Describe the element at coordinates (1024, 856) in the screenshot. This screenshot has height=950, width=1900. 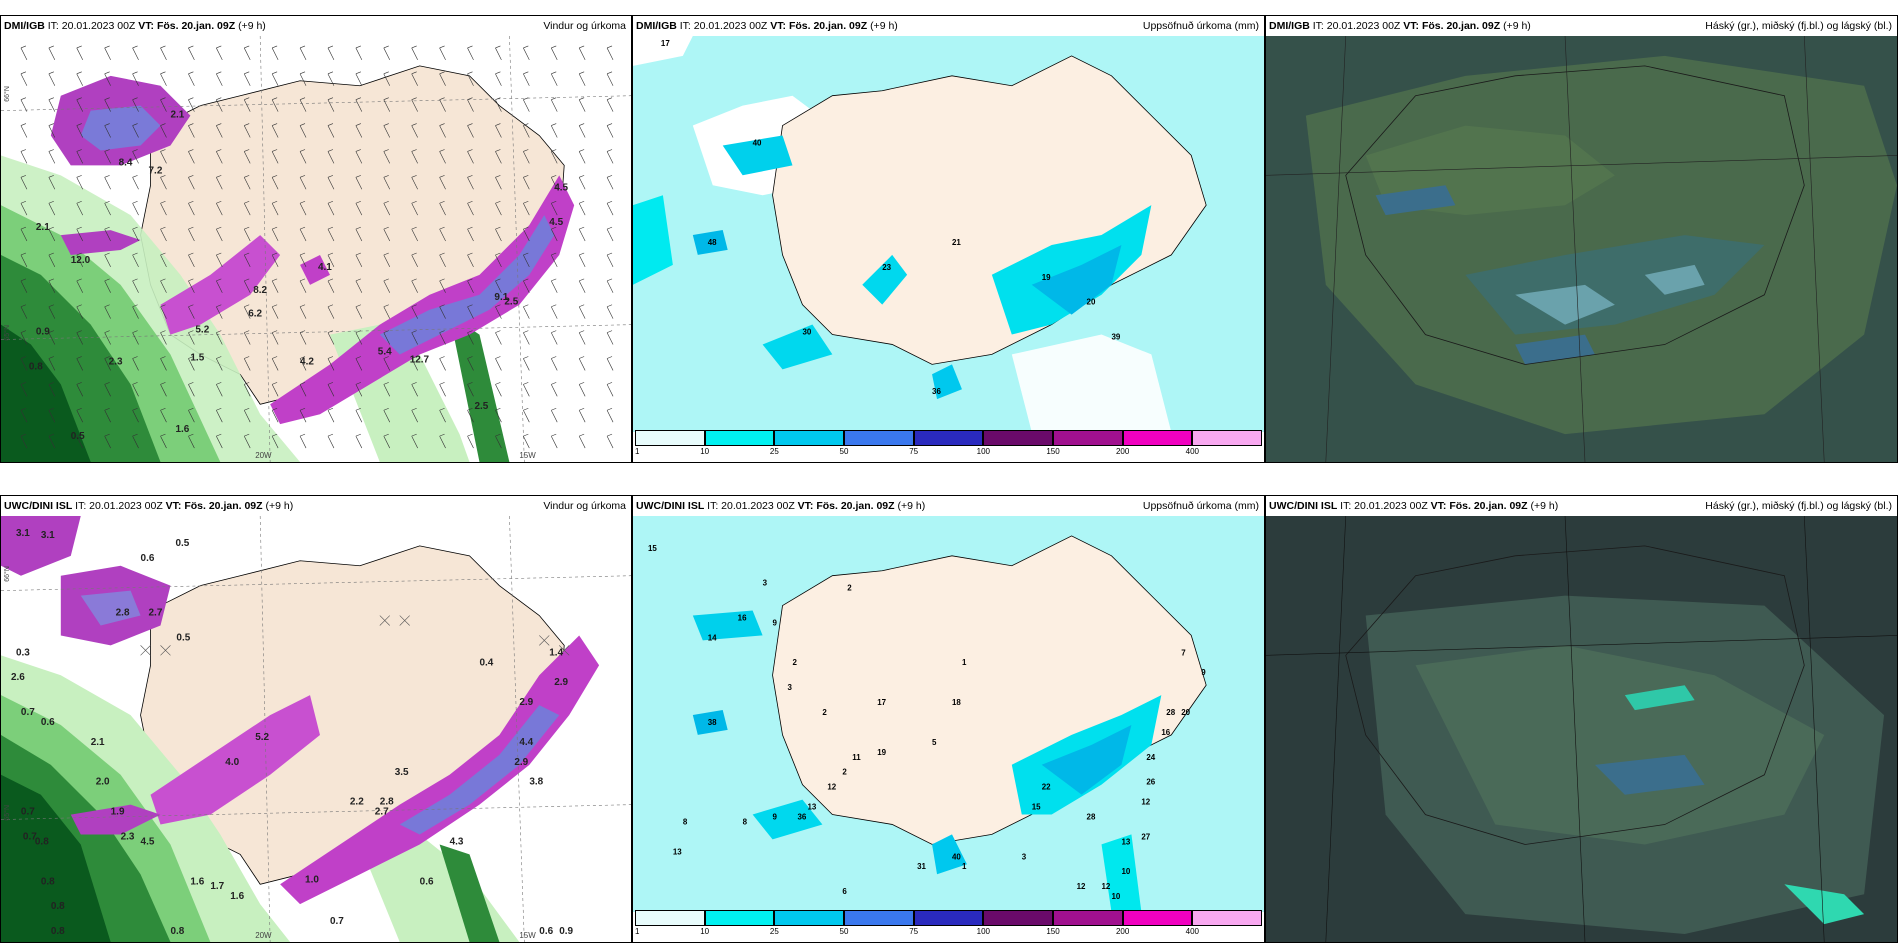
I see `value-label: 3` at that location.